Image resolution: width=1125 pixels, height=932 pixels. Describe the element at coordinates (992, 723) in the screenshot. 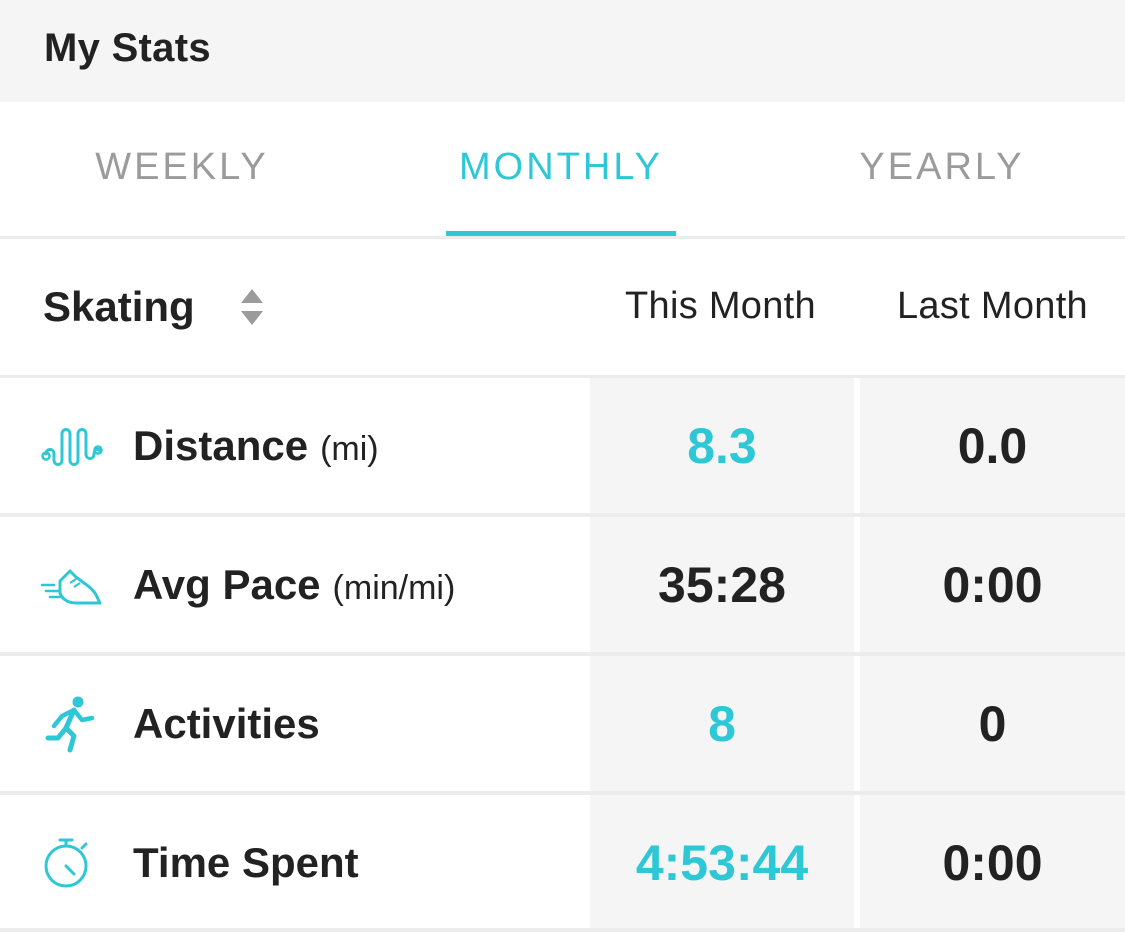

I see `last-month-value: 0` at that location.